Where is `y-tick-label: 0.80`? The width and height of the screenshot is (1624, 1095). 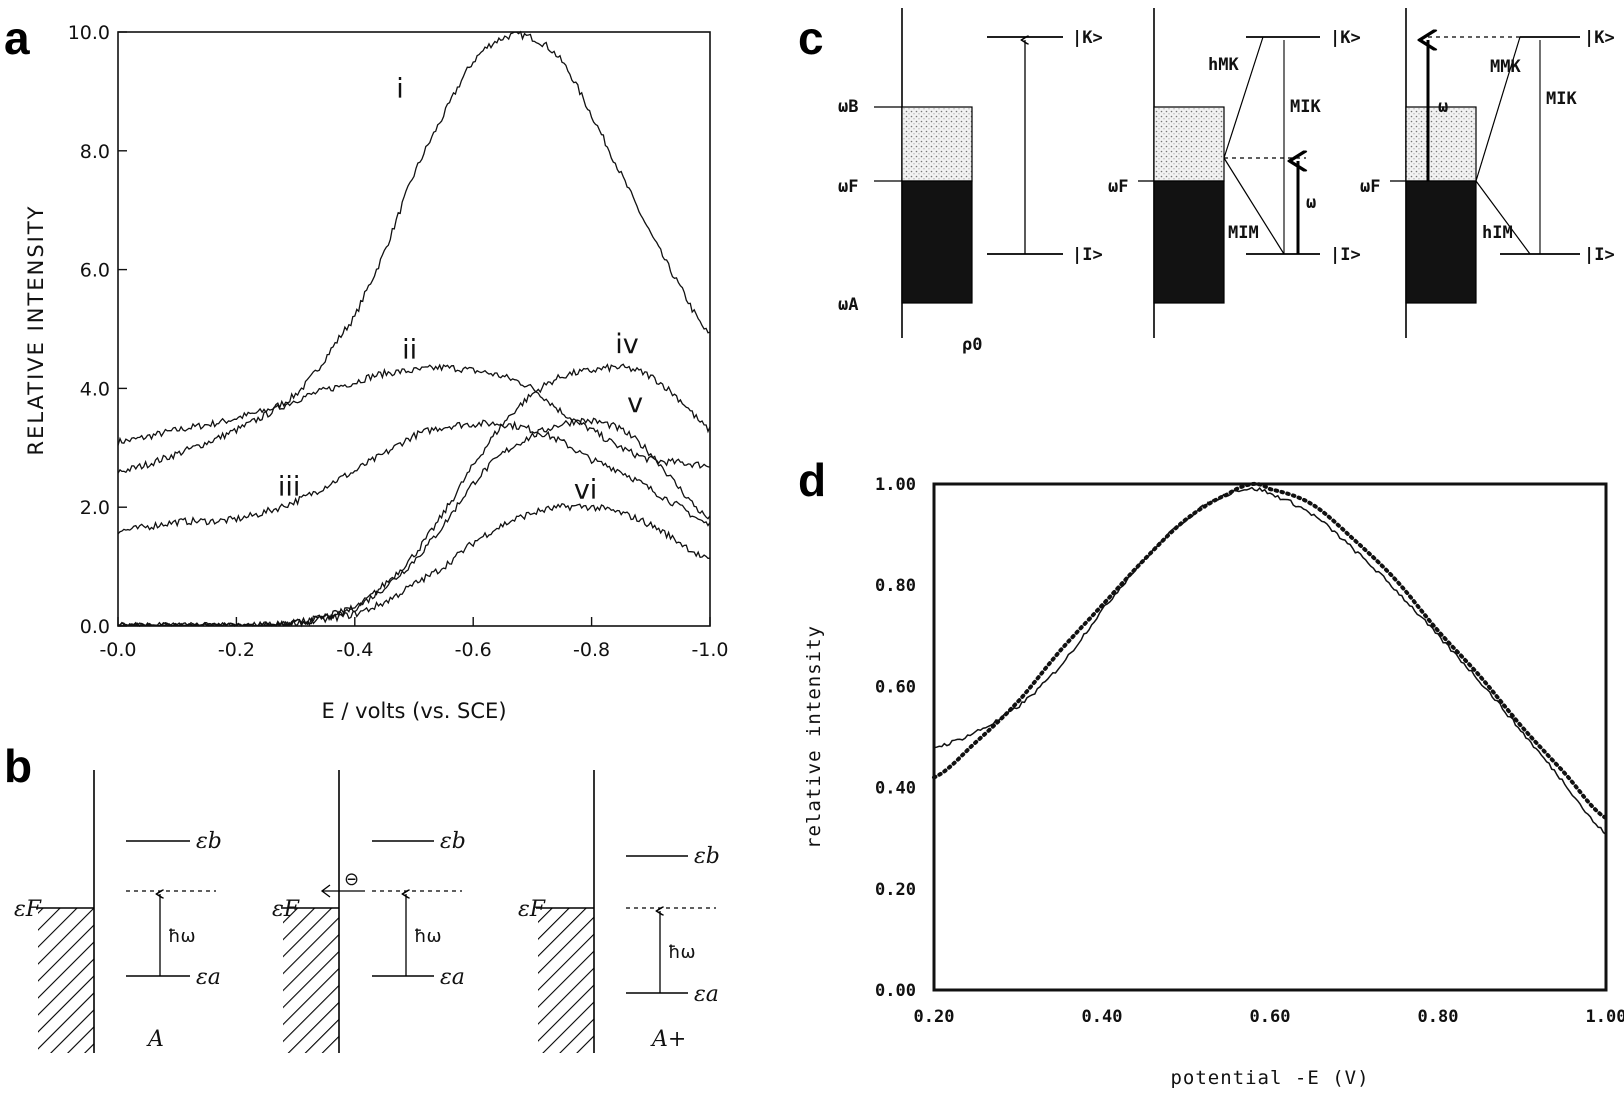
y-tick-label: 0.80 is located at coordinates (895, 586).